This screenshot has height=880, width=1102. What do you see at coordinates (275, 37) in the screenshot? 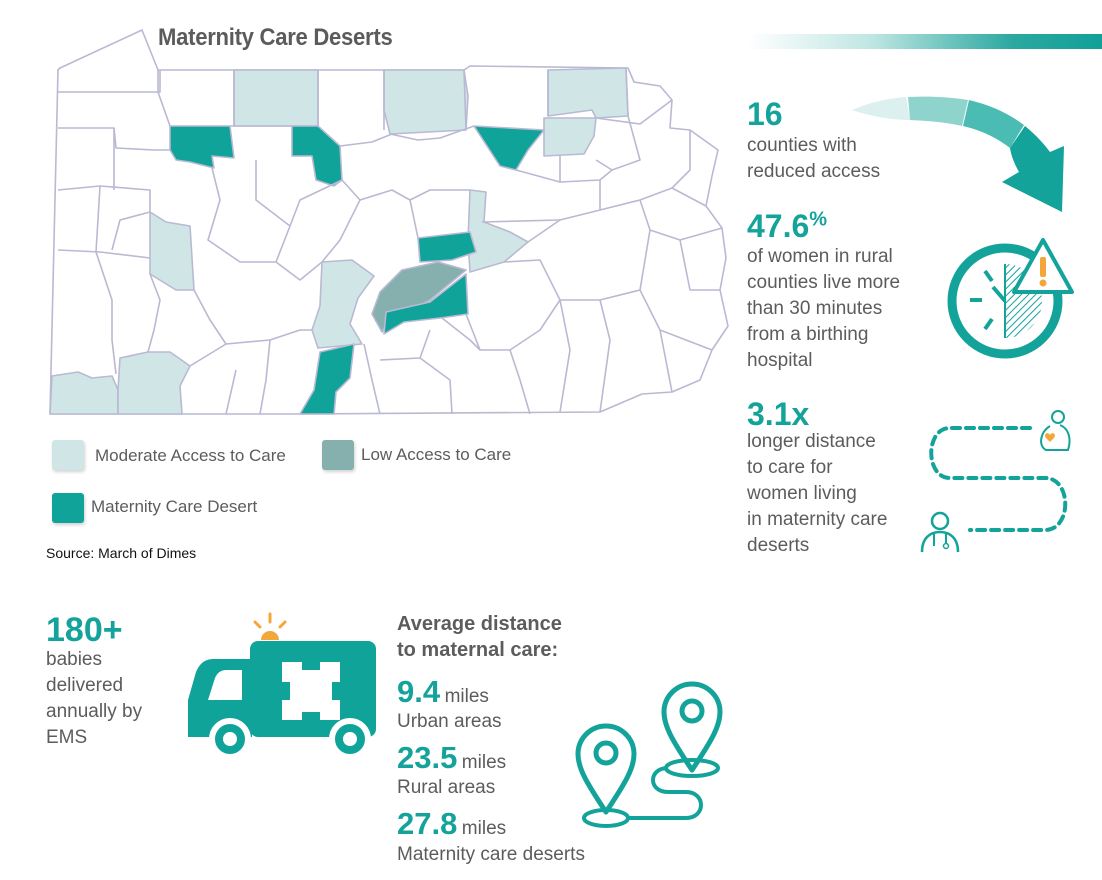
I see `map-title: Maternity Care Deserts` at bounding box center [275, 37].